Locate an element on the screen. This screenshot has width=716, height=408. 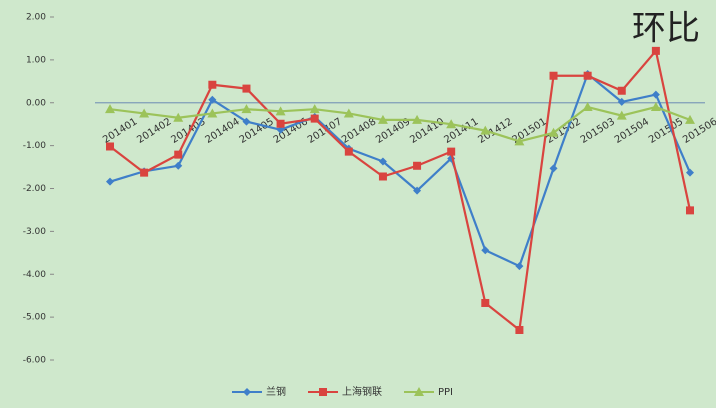
y-tick-label: 2.00 is located at coordinates (36, 18).